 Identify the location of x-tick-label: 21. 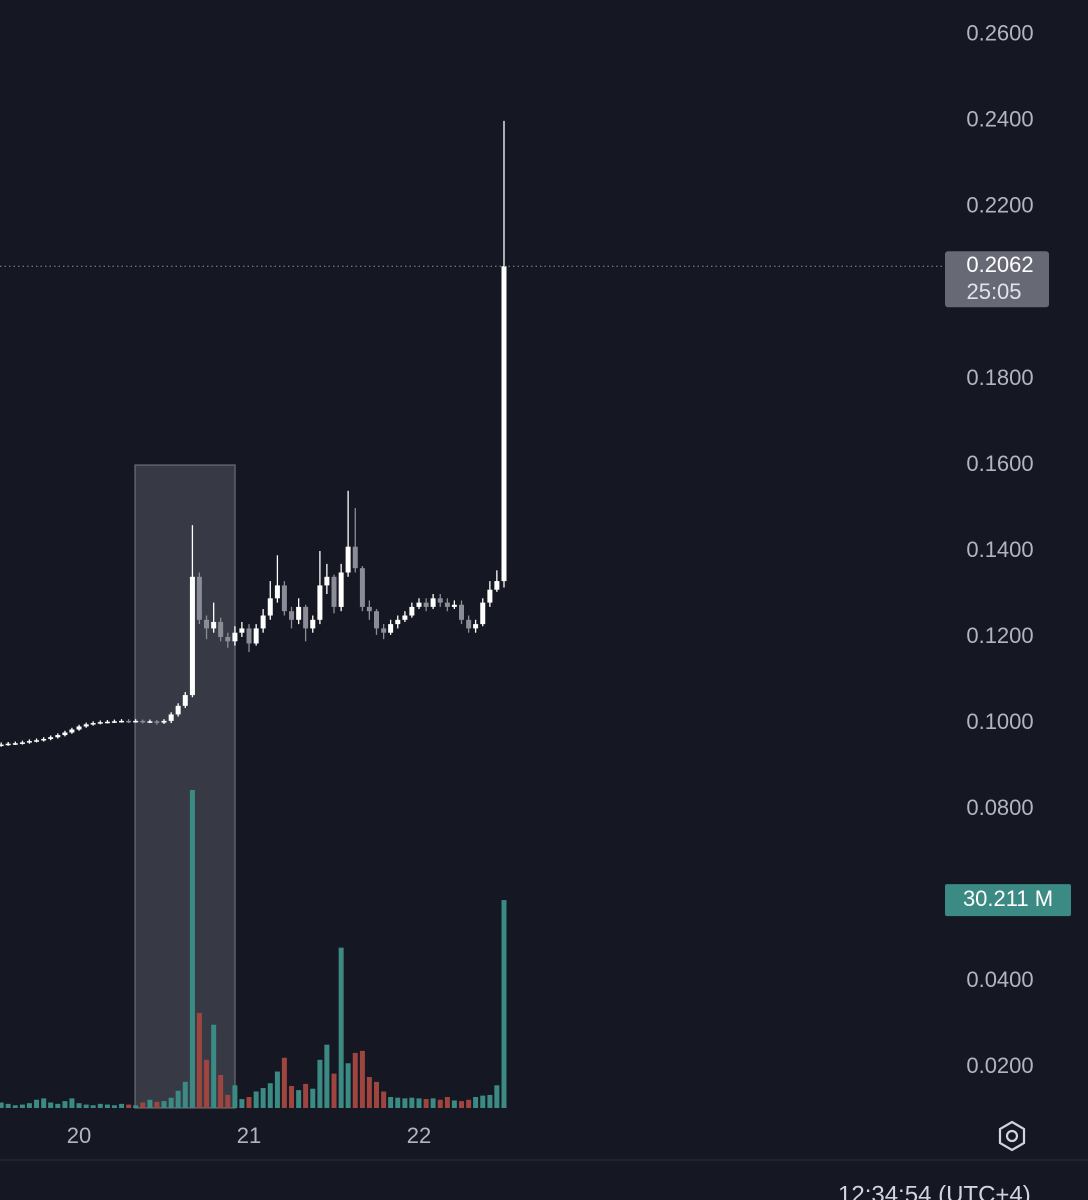
(249, 1135).